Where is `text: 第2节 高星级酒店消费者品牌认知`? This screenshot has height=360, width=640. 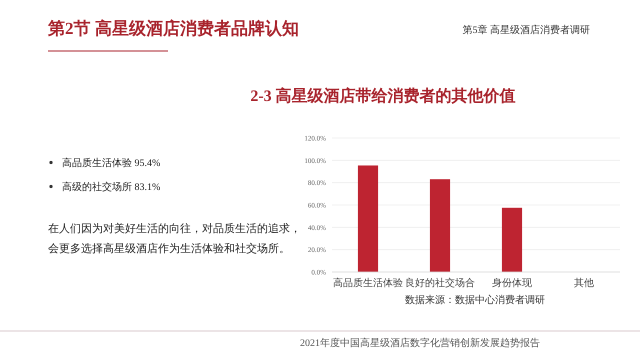 text: 第2节 高星级酒店消费者品牌认知 is located at coordinates (173, 28).